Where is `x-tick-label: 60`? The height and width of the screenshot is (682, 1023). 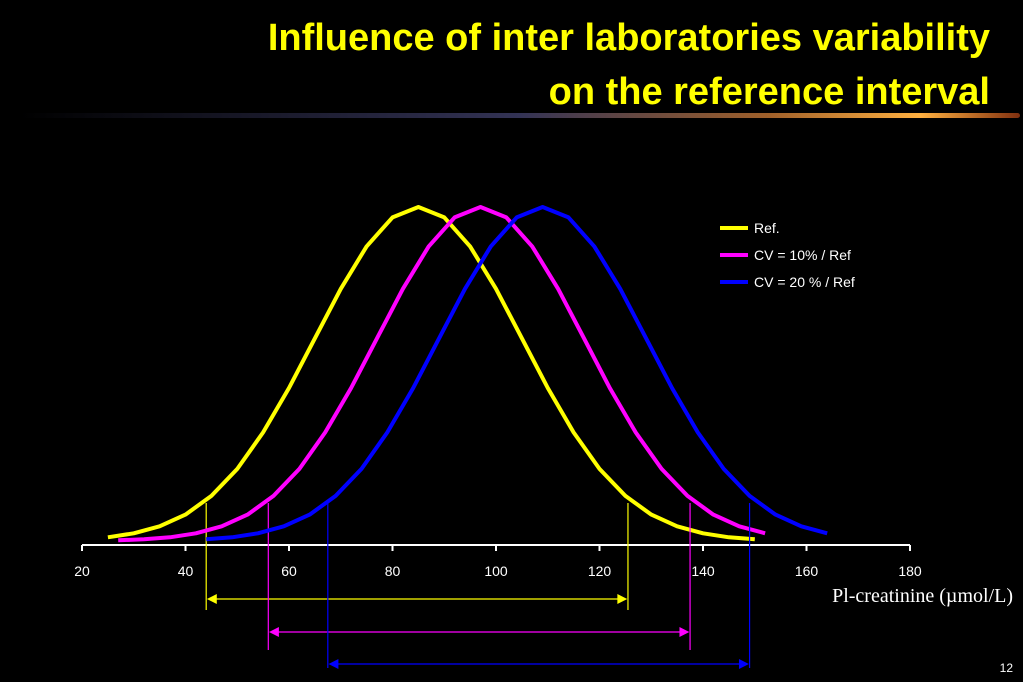
x-tick-label: 60 is located at coordinates (289, 571).